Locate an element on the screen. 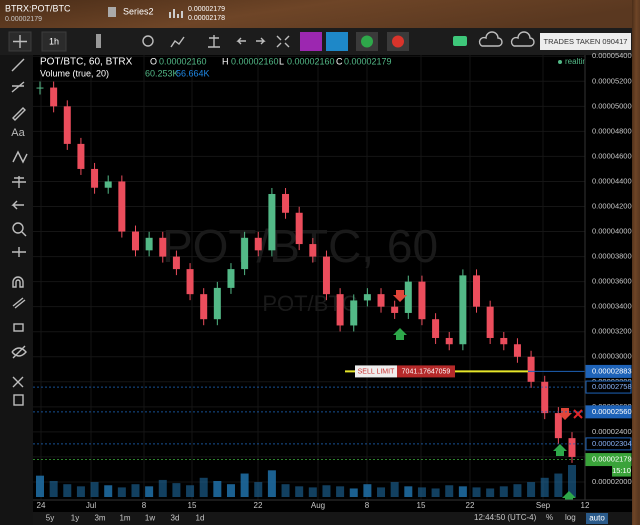  order-label: SELL LIMIT is located at coordinates (376, 371).